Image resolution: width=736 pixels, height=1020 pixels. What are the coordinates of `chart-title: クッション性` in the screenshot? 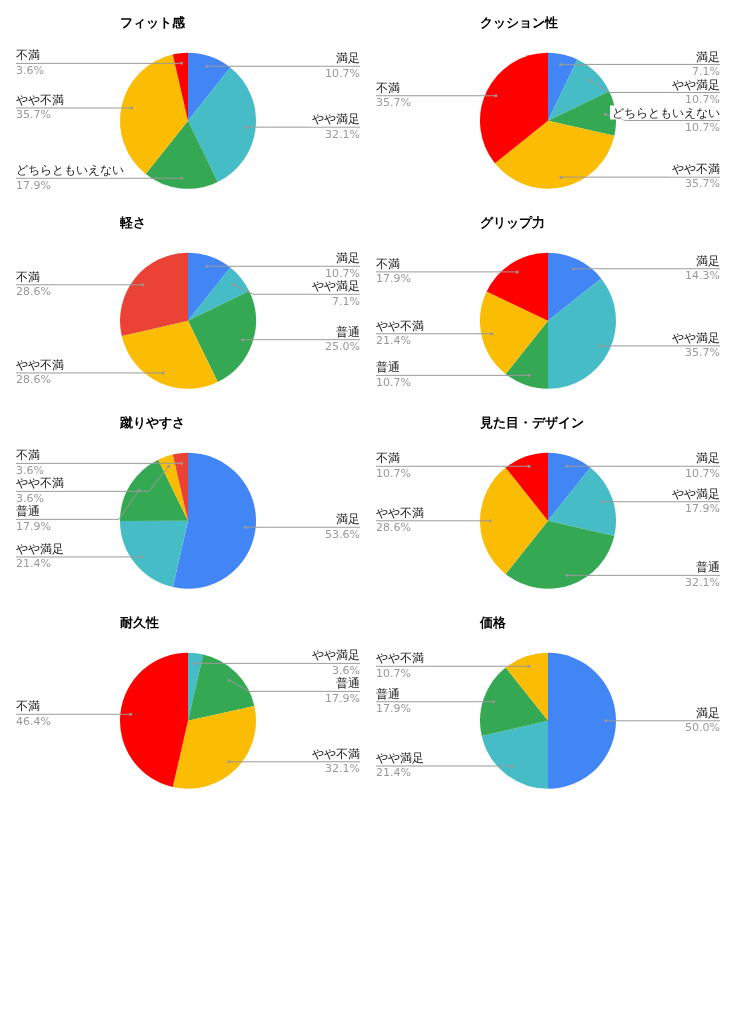 It's located at (519, 23).